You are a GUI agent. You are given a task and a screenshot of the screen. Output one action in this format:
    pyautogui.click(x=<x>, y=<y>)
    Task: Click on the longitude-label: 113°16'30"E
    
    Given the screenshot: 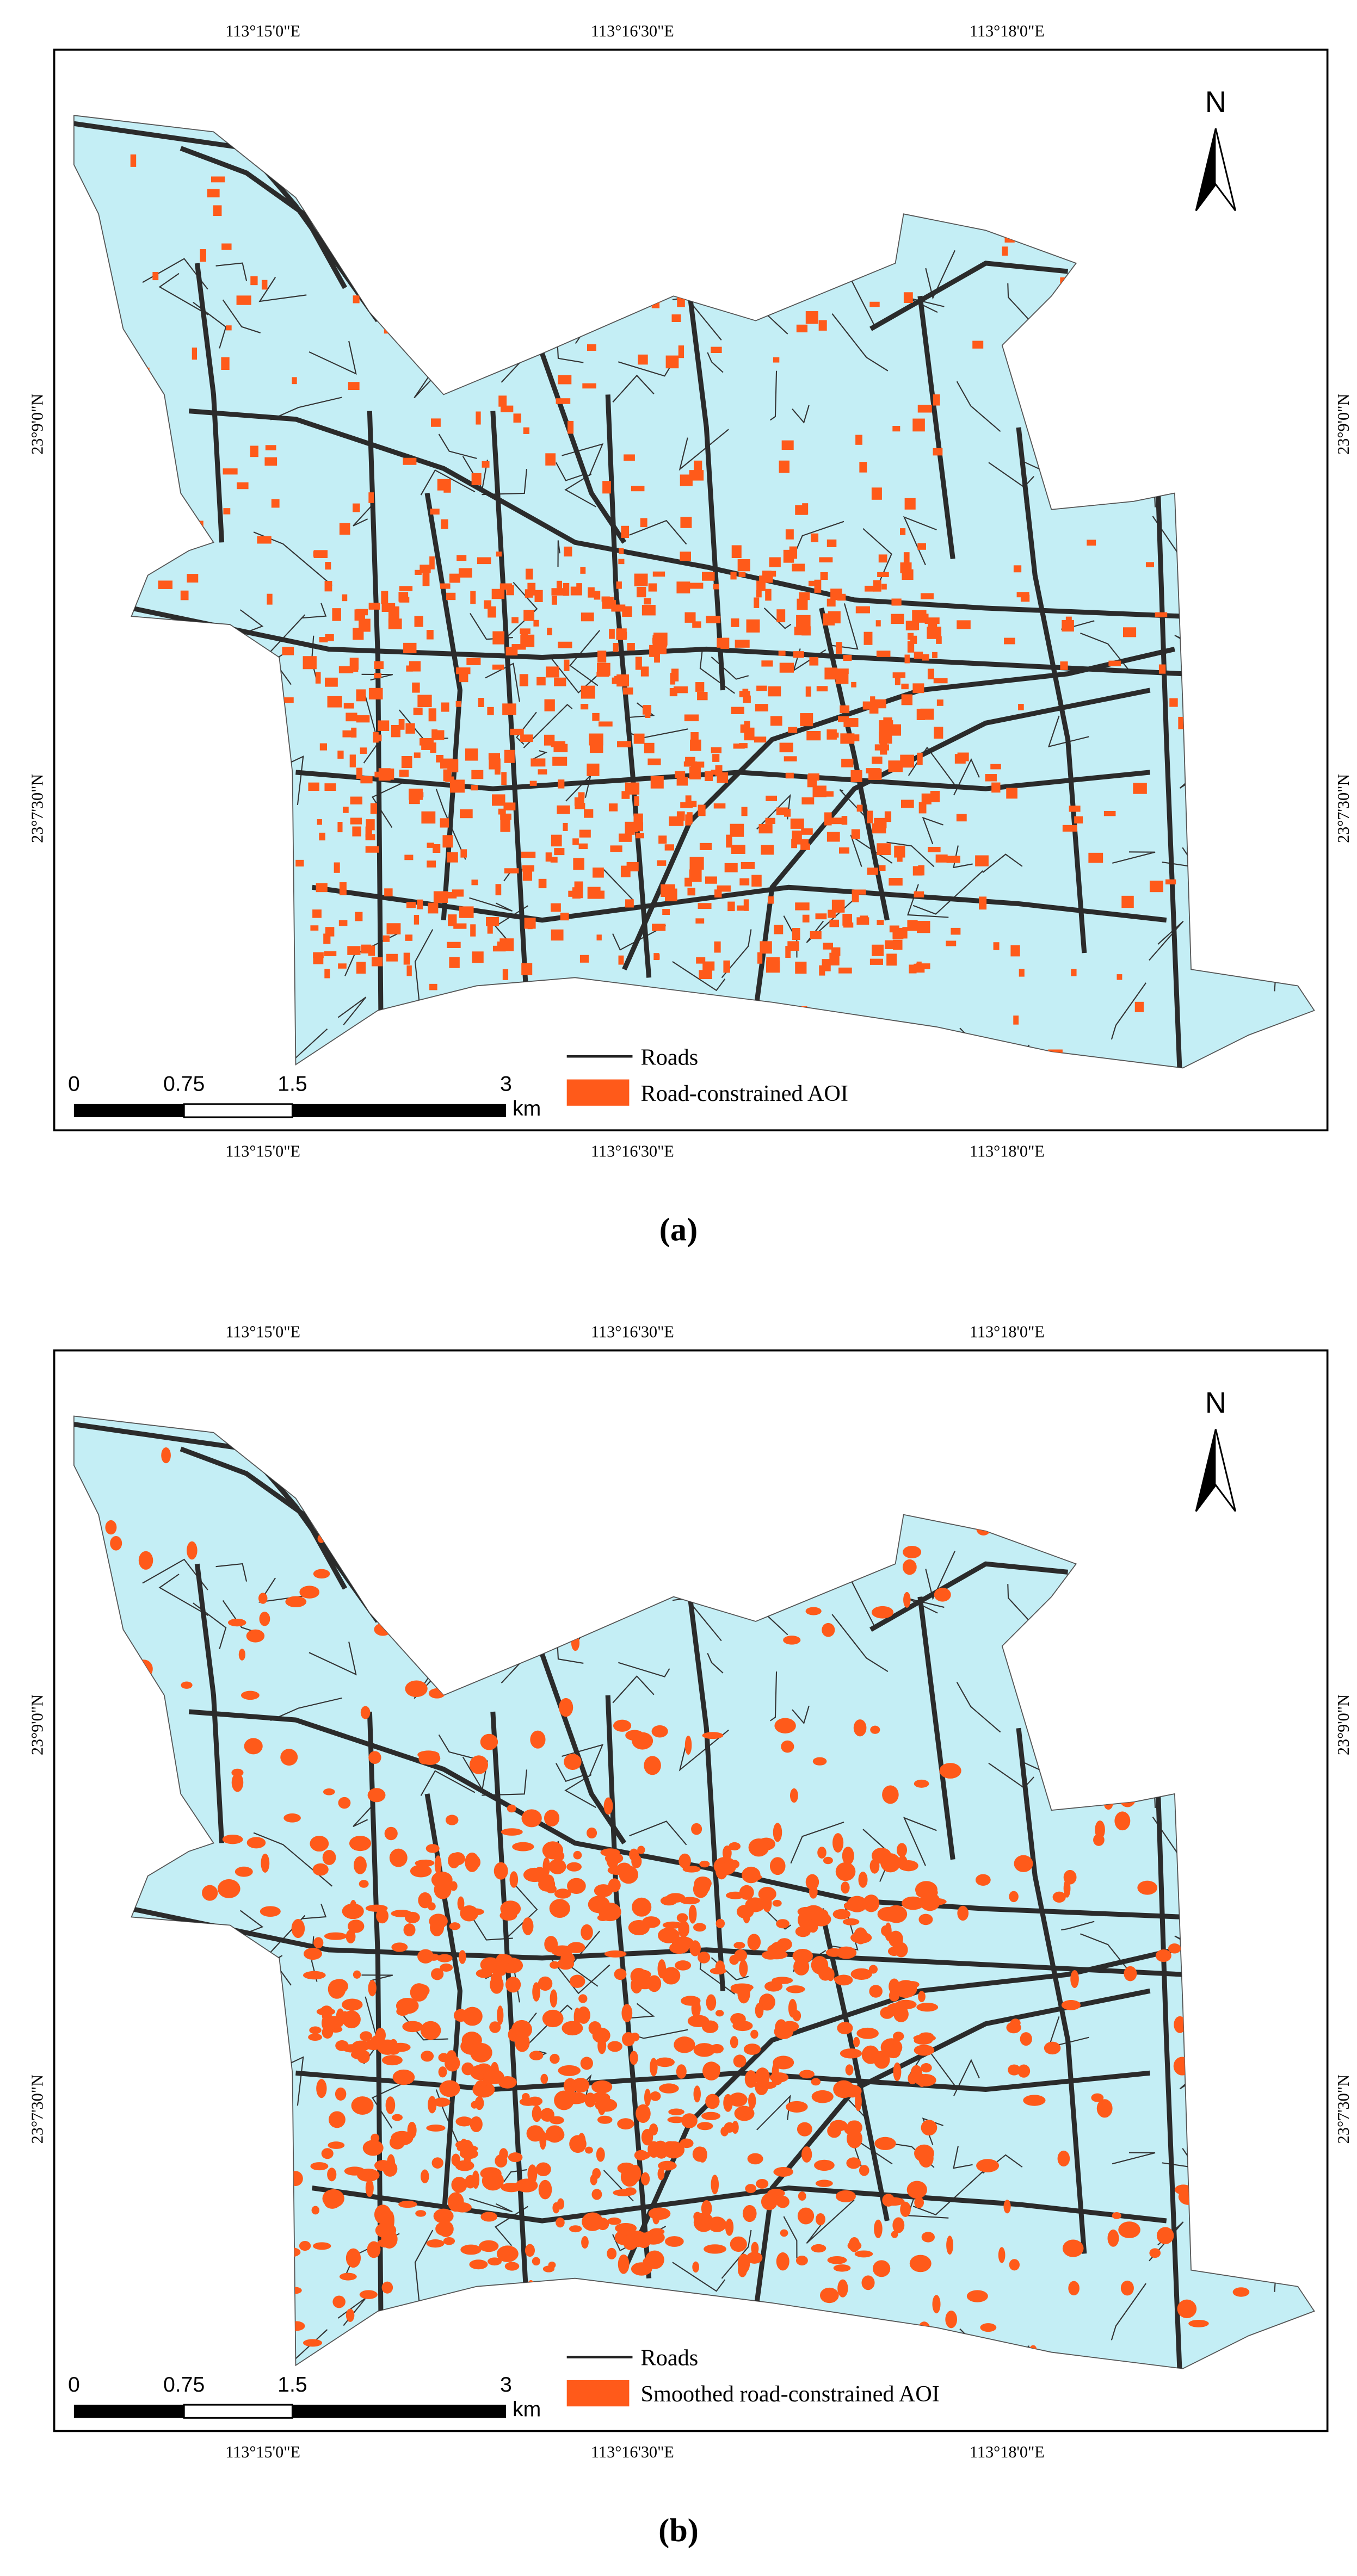 What is the action you would take?
    pyautogui.click(x=632, y=1151)
    